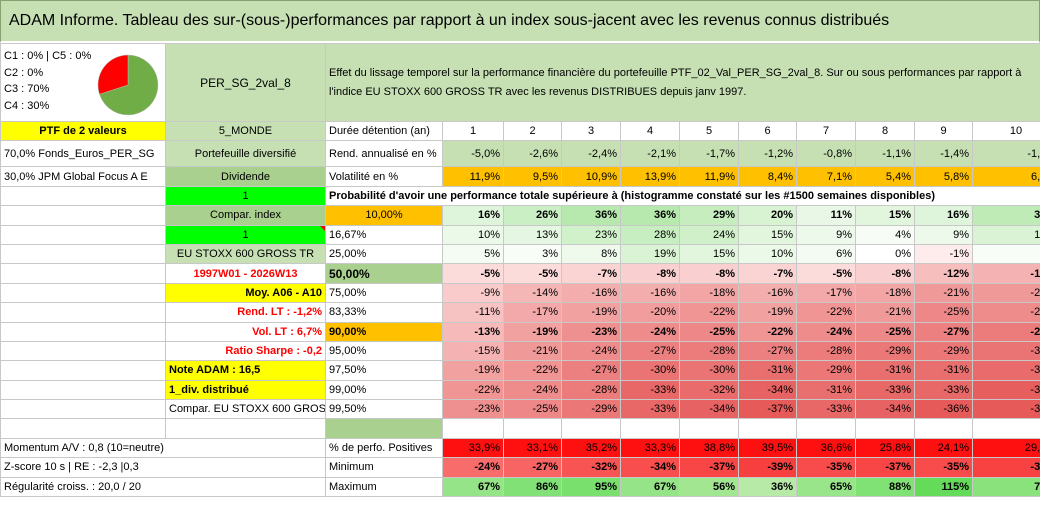 Image resolution: width=1040 pixels, height=522 pixels. I want to click on maximum-value: 115%, so click(943, 487).